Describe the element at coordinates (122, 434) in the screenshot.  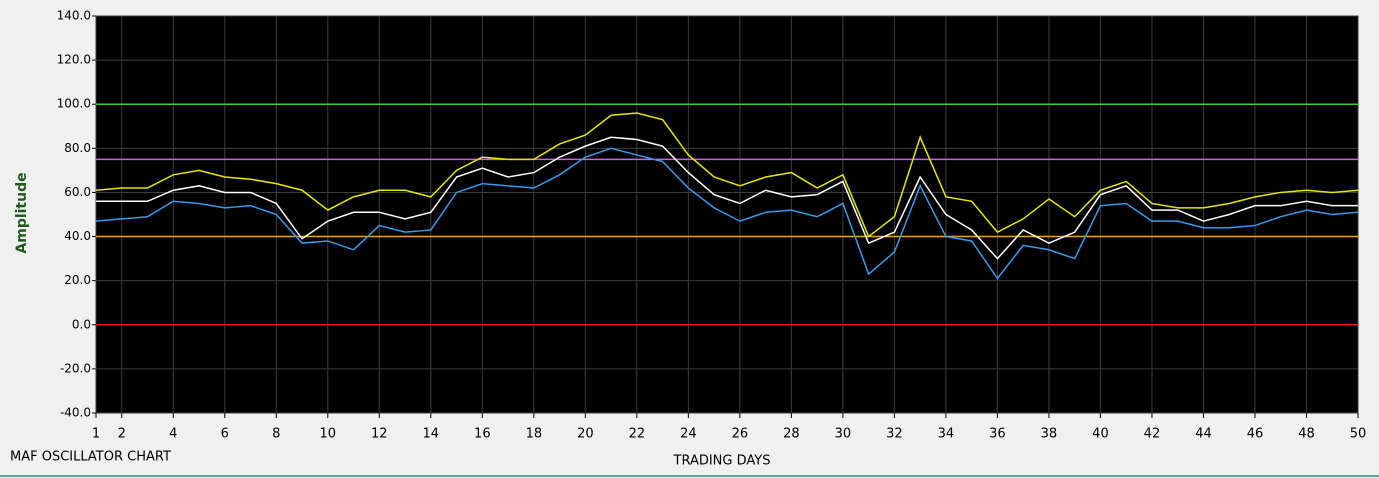
I see `x-tick-label: 2` at that location.